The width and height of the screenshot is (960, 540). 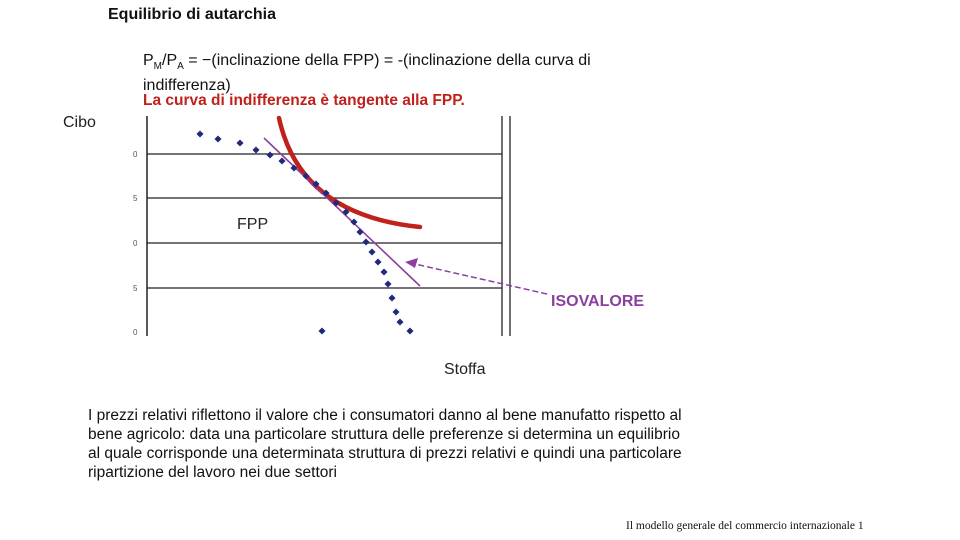 I want to click on fpp-points, so click(x=305, y=232).